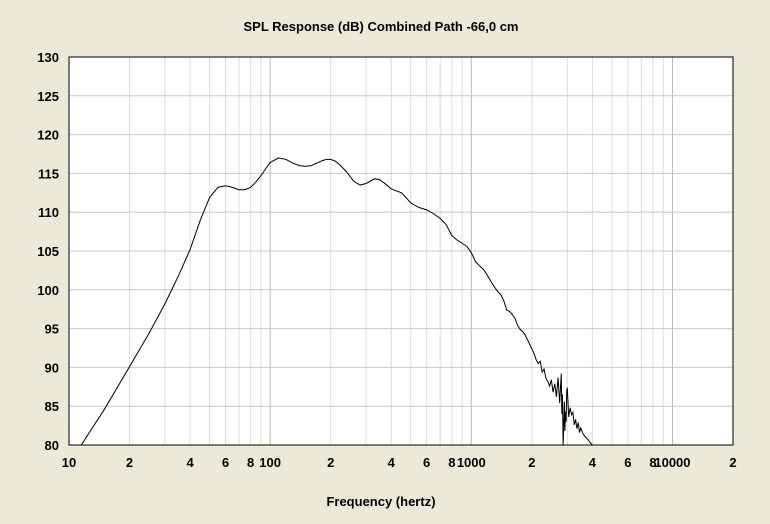 The width and height of the screenshot is (770, 524). What do you see at coordinates (48, 57) in the screenshot?
I see `y-tick-label: 130` at bounding box center [48, 57].